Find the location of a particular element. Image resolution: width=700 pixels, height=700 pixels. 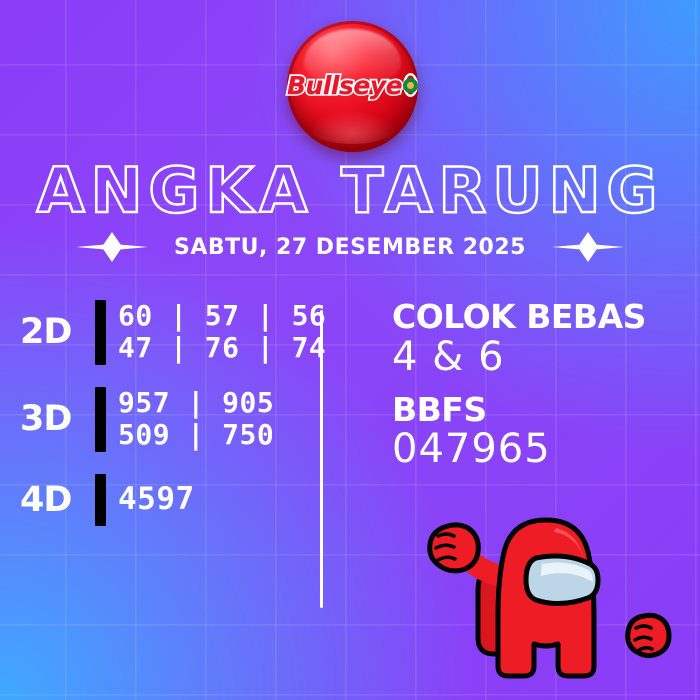

brand-name-text: Bullseye is located at coordinates (344, 85).